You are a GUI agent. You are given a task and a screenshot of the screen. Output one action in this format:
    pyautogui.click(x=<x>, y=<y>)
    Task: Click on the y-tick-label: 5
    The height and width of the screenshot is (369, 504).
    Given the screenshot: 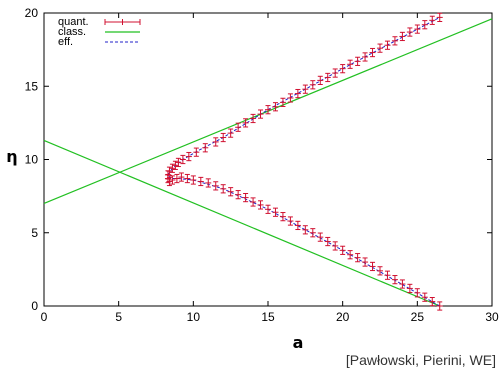 What is the action you would take?
    pyautogui.click(x=34, y=233)
    